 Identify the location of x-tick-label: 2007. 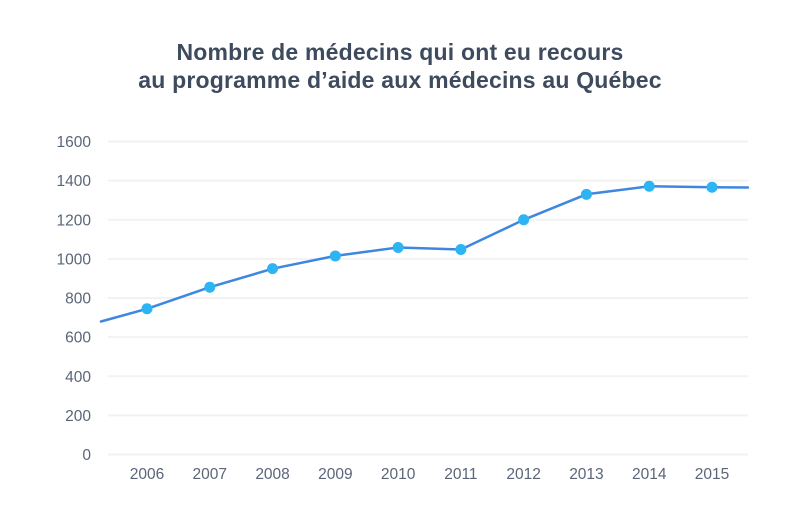
(210, 474).